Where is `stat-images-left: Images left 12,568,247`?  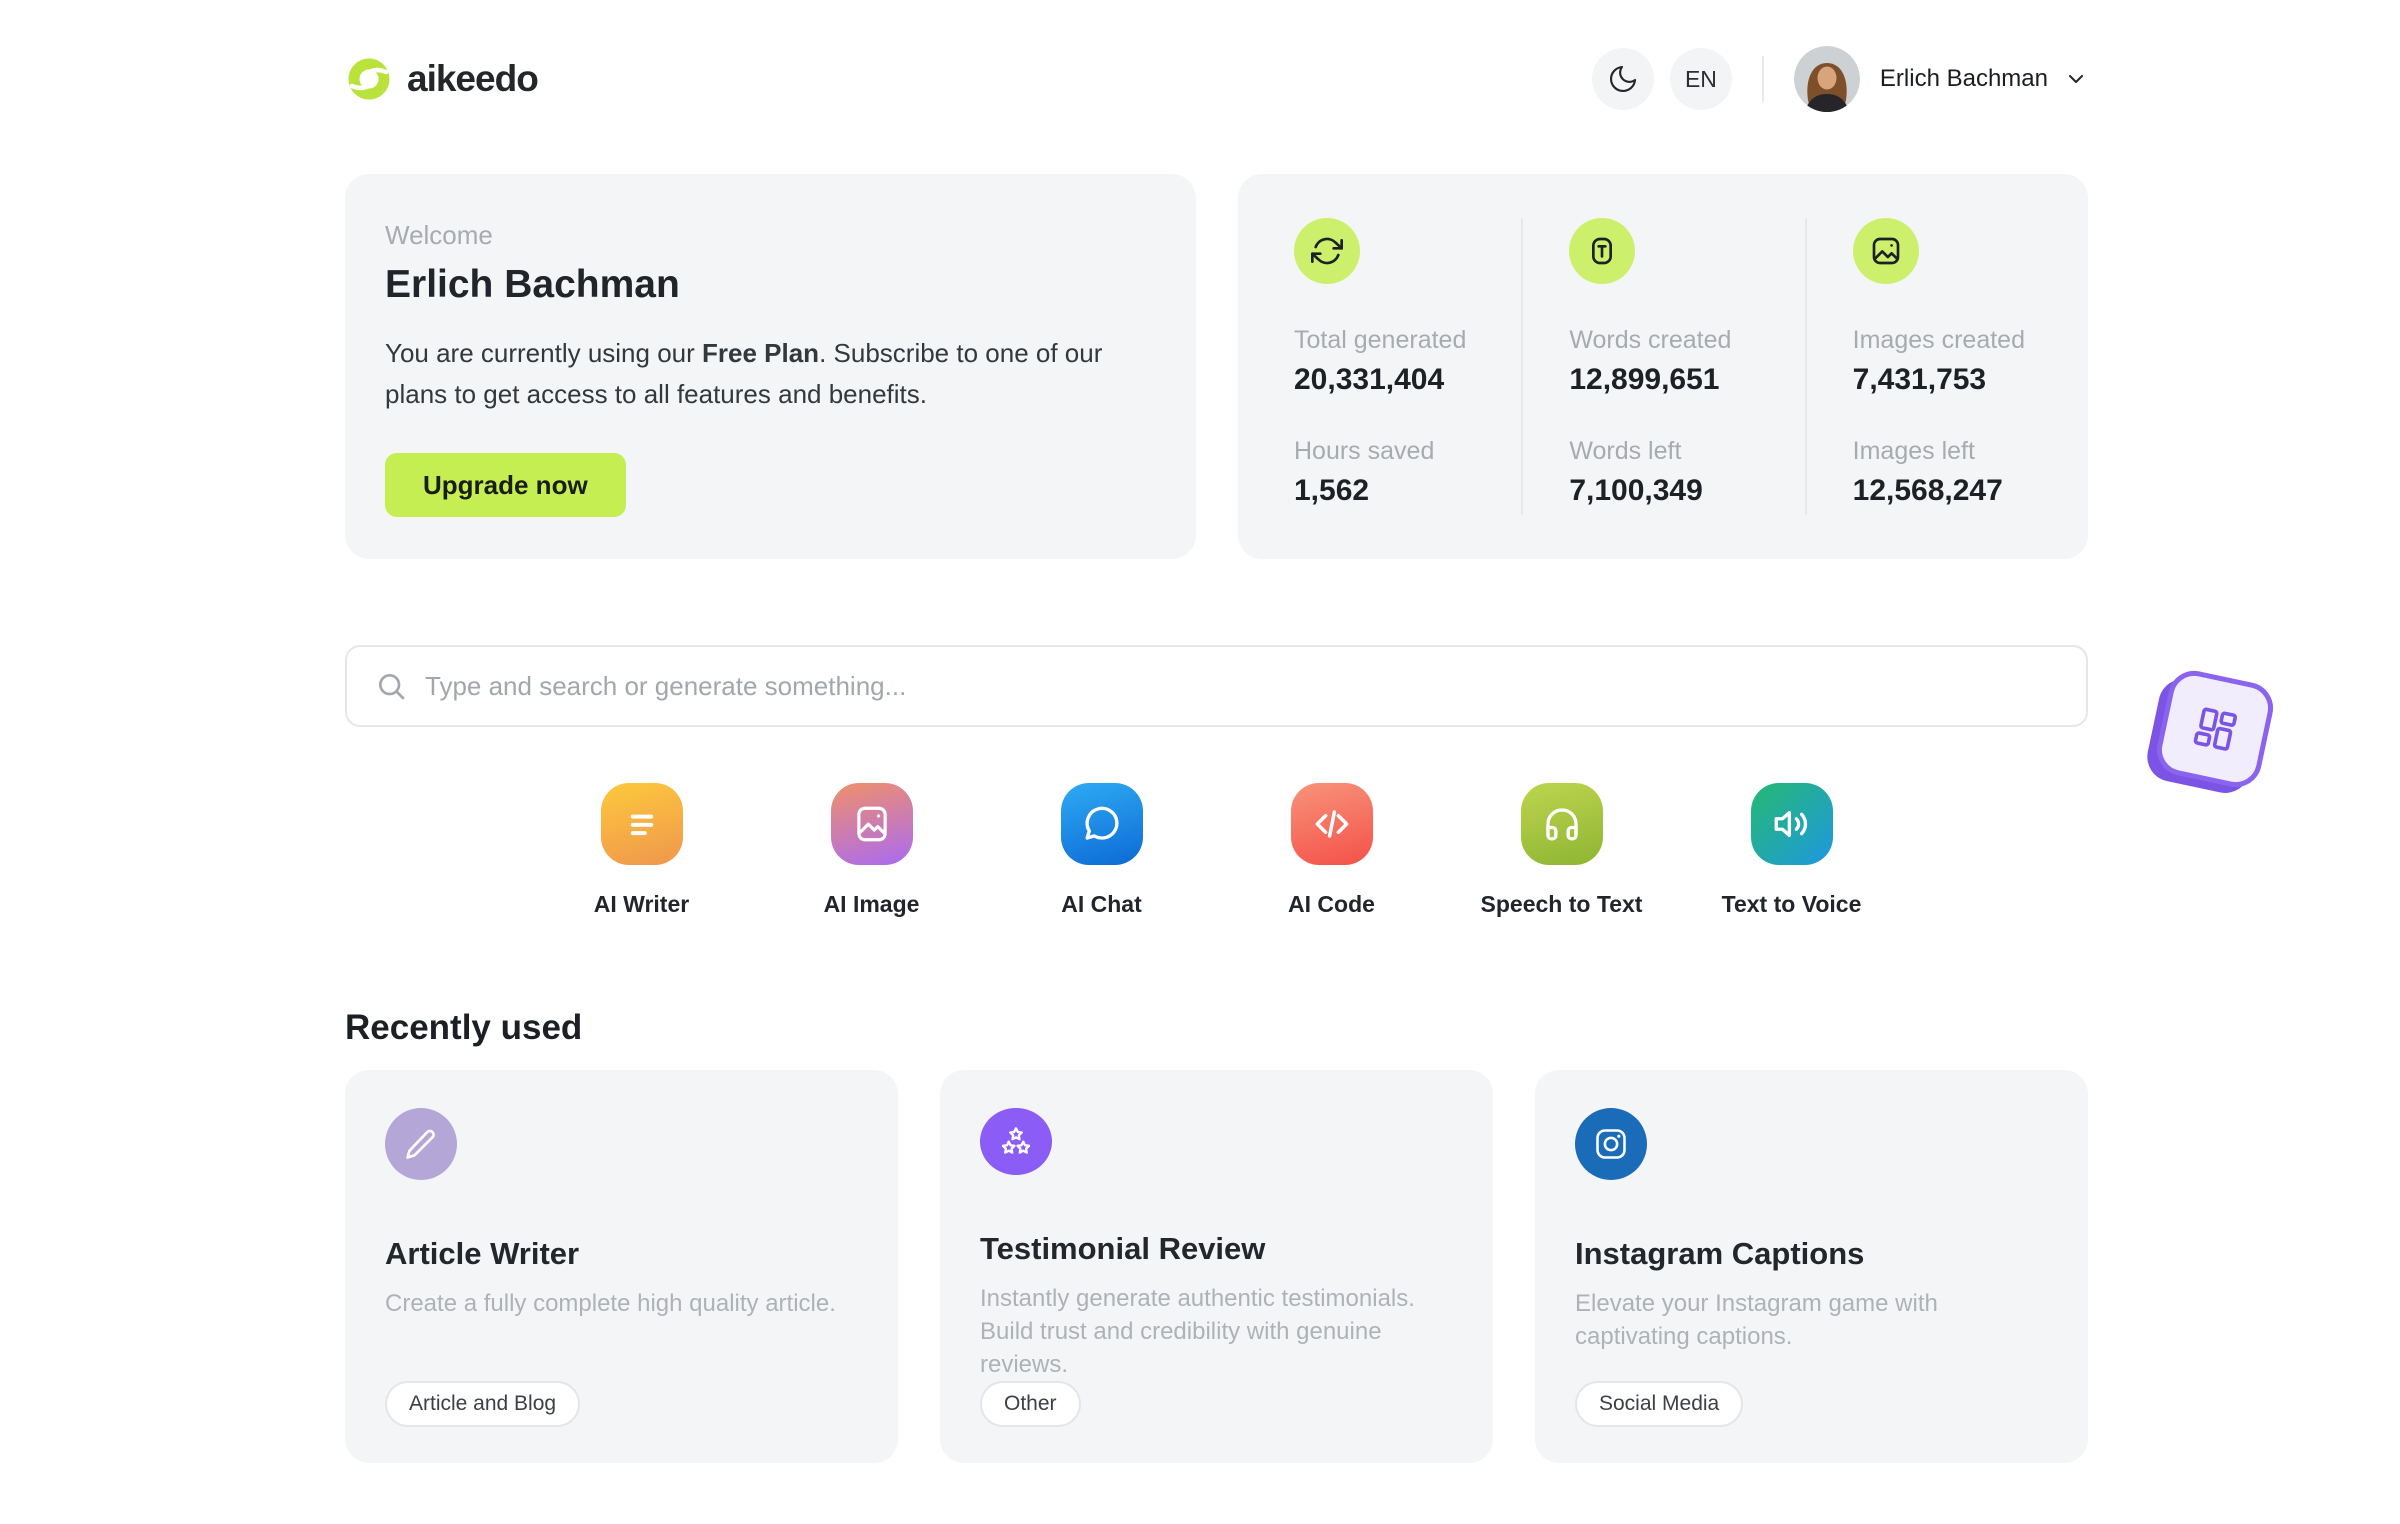
stat-images-left: Images left 12,568,247 is located at coordinates (1958, 472).